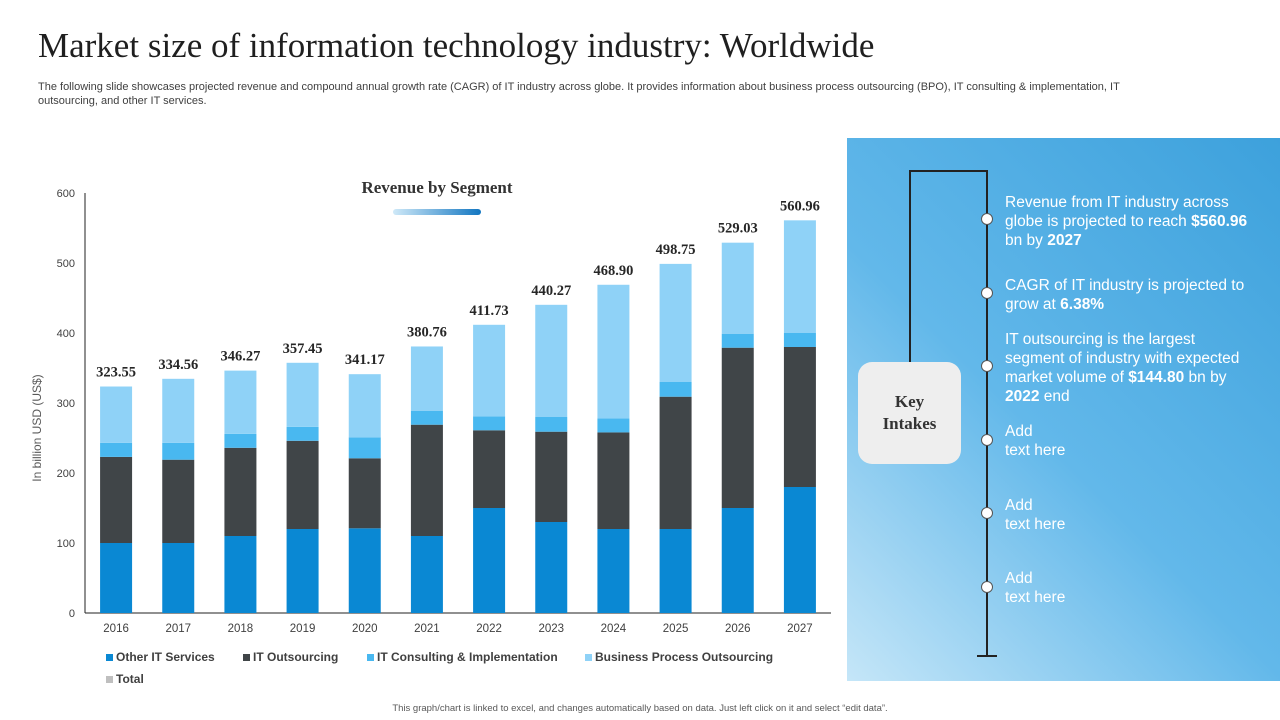 The height and width of the screenshot is (720, 1280). Describe the element at coordinates (427, 629) in the screenshot. I see `x-tick-label: 2021` at that location.